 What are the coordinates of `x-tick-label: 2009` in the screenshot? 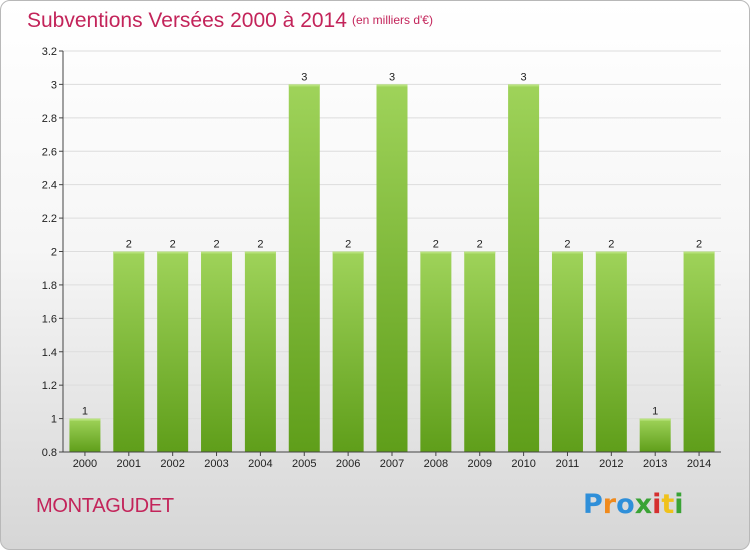 It's located at (479, 464).